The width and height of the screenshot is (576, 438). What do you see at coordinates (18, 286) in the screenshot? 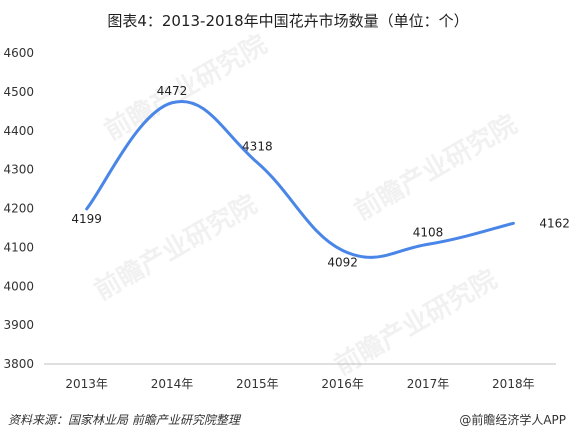
I see `y-tick-label: 4000` at bounding box center [18, 286].